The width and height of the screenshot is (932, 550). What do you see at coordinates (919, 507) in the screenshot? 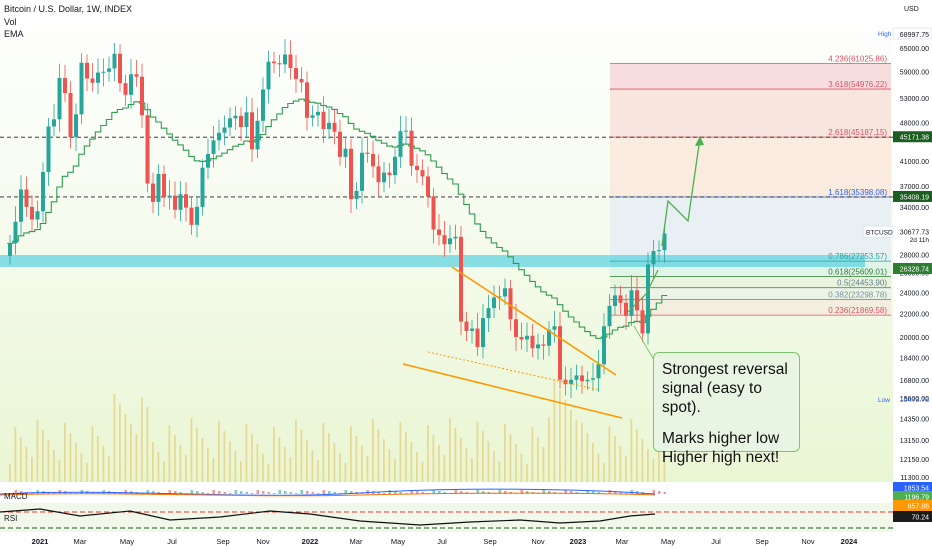
I see `macd-badge: 657.86` at bounding box center [919, 507].